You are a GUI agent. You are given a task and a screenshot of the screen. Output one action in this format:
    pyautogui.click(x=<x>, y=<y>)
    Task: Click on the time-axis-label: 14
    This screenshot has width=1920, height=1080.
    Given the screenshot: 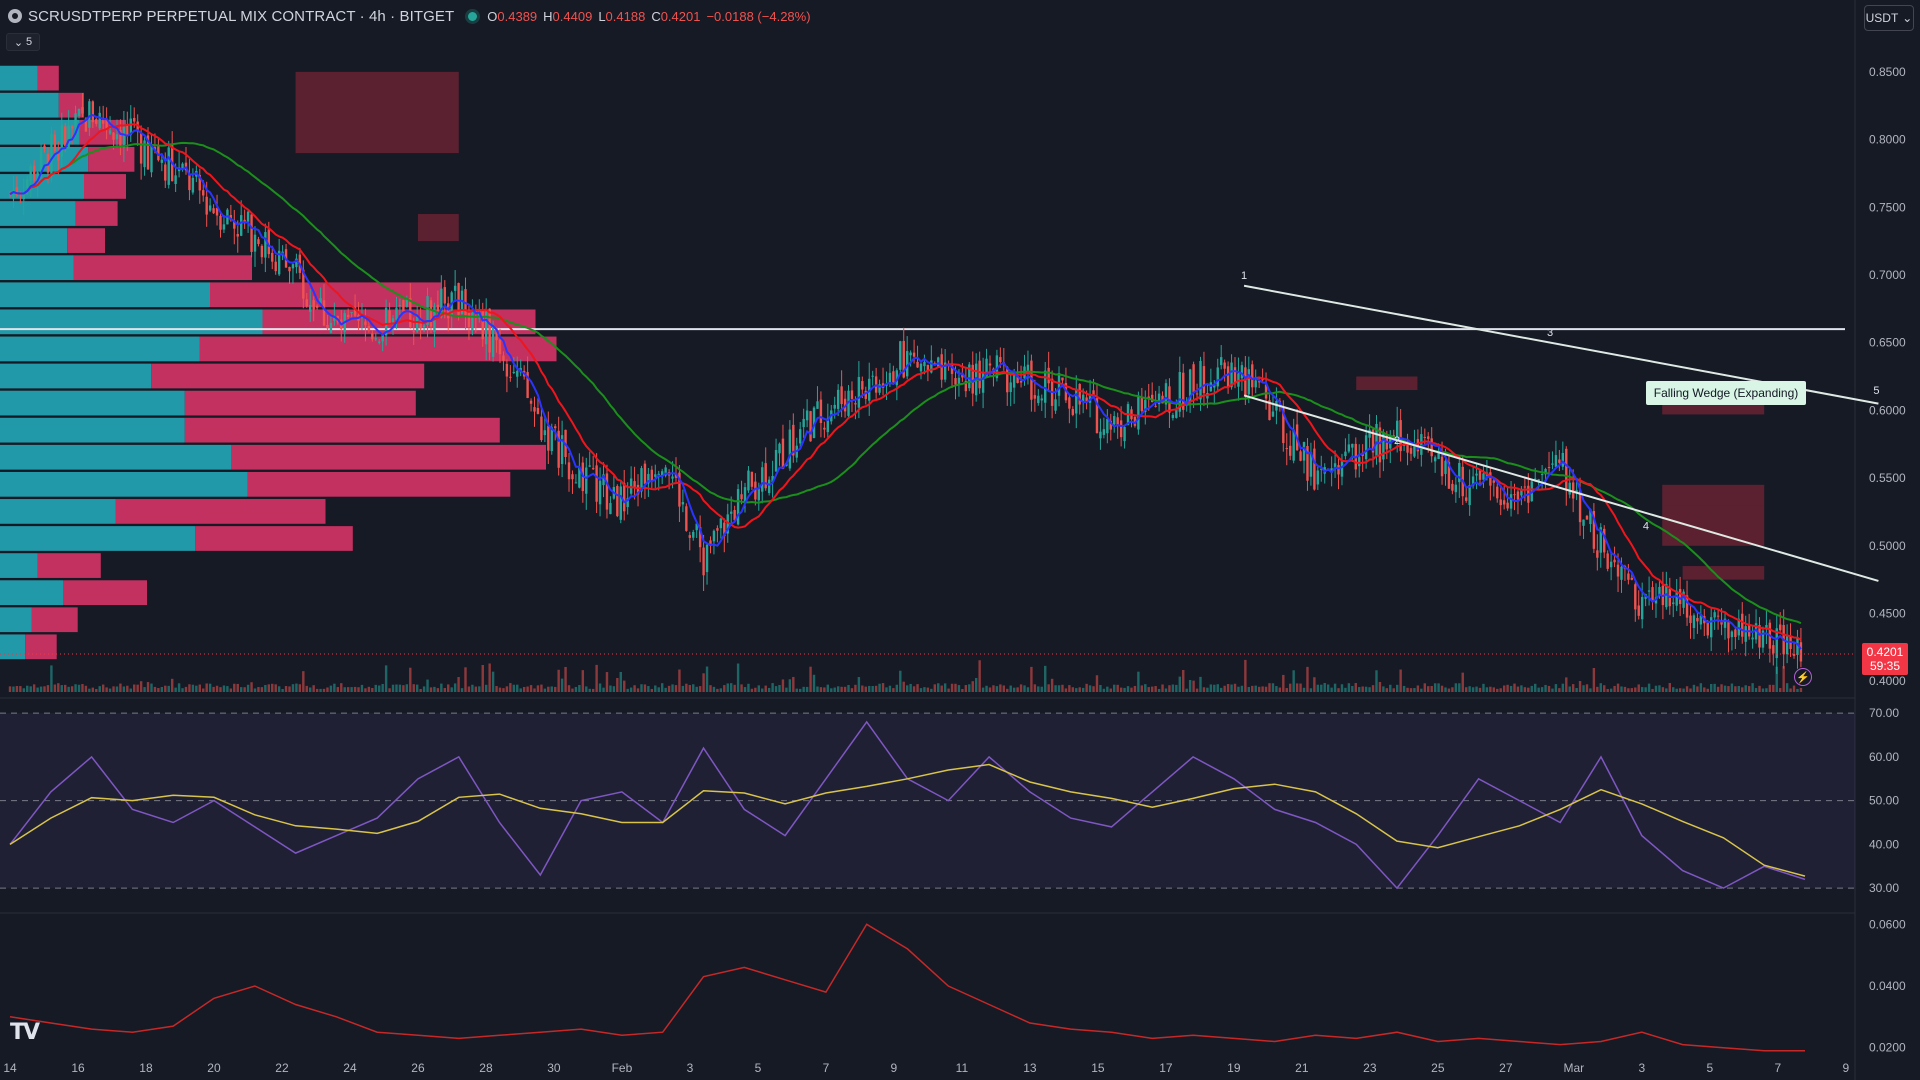 What is the action you would take?
    pyautogui.click(x=10, y=1068)
    